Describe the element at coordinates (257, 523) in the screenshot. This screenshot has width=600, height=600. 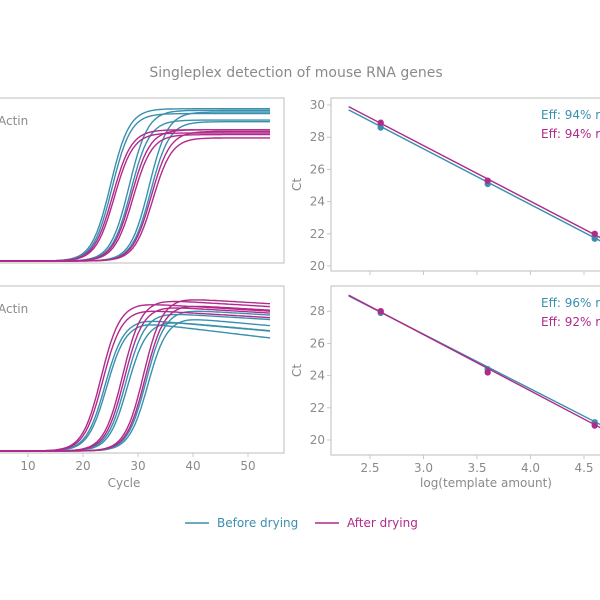
I see `legend-label-before: Before drying` at that location.